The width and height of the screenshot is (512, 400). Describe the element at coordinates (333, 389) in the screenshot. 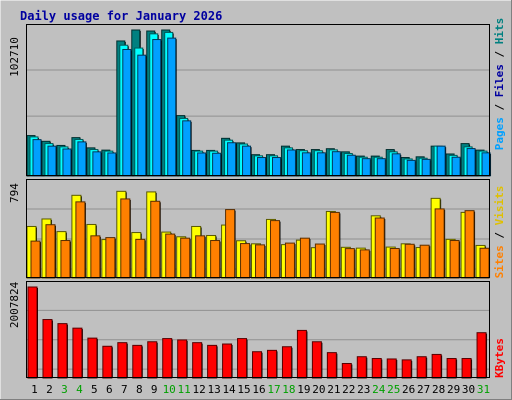

I see `x-tick-label-day-21: 21` at that location.